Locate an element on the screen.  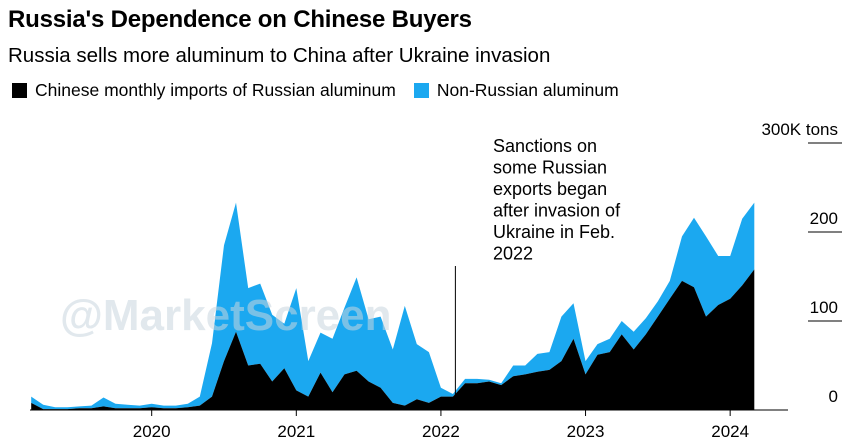
legend-swatch-russian is located at coordinates (19, 90).